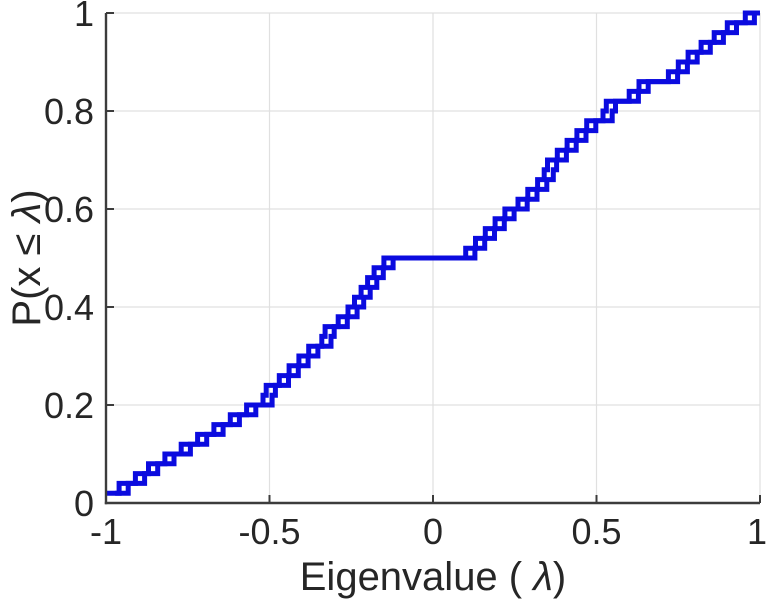 This screenshot has height=600, width=768. What do you see at coordinates (433, 531) in the screenshot?
I see `x-tick-label: 0` at bounding box center [433, 531].